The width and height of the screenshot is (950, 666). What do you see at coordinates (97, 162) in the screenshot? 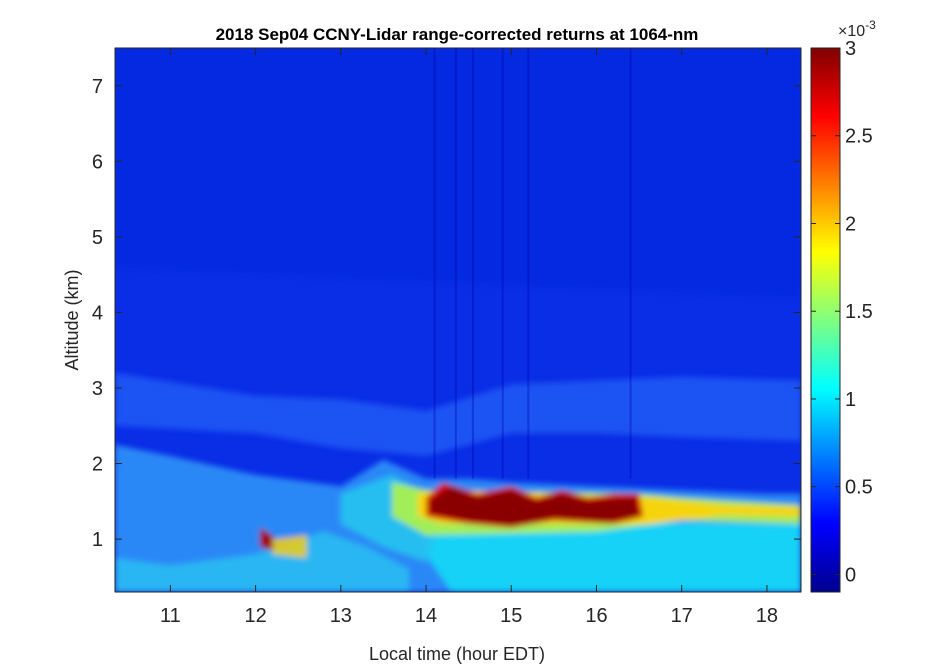
I see `y-tick-label: 6` at bounding box center [97, 162].